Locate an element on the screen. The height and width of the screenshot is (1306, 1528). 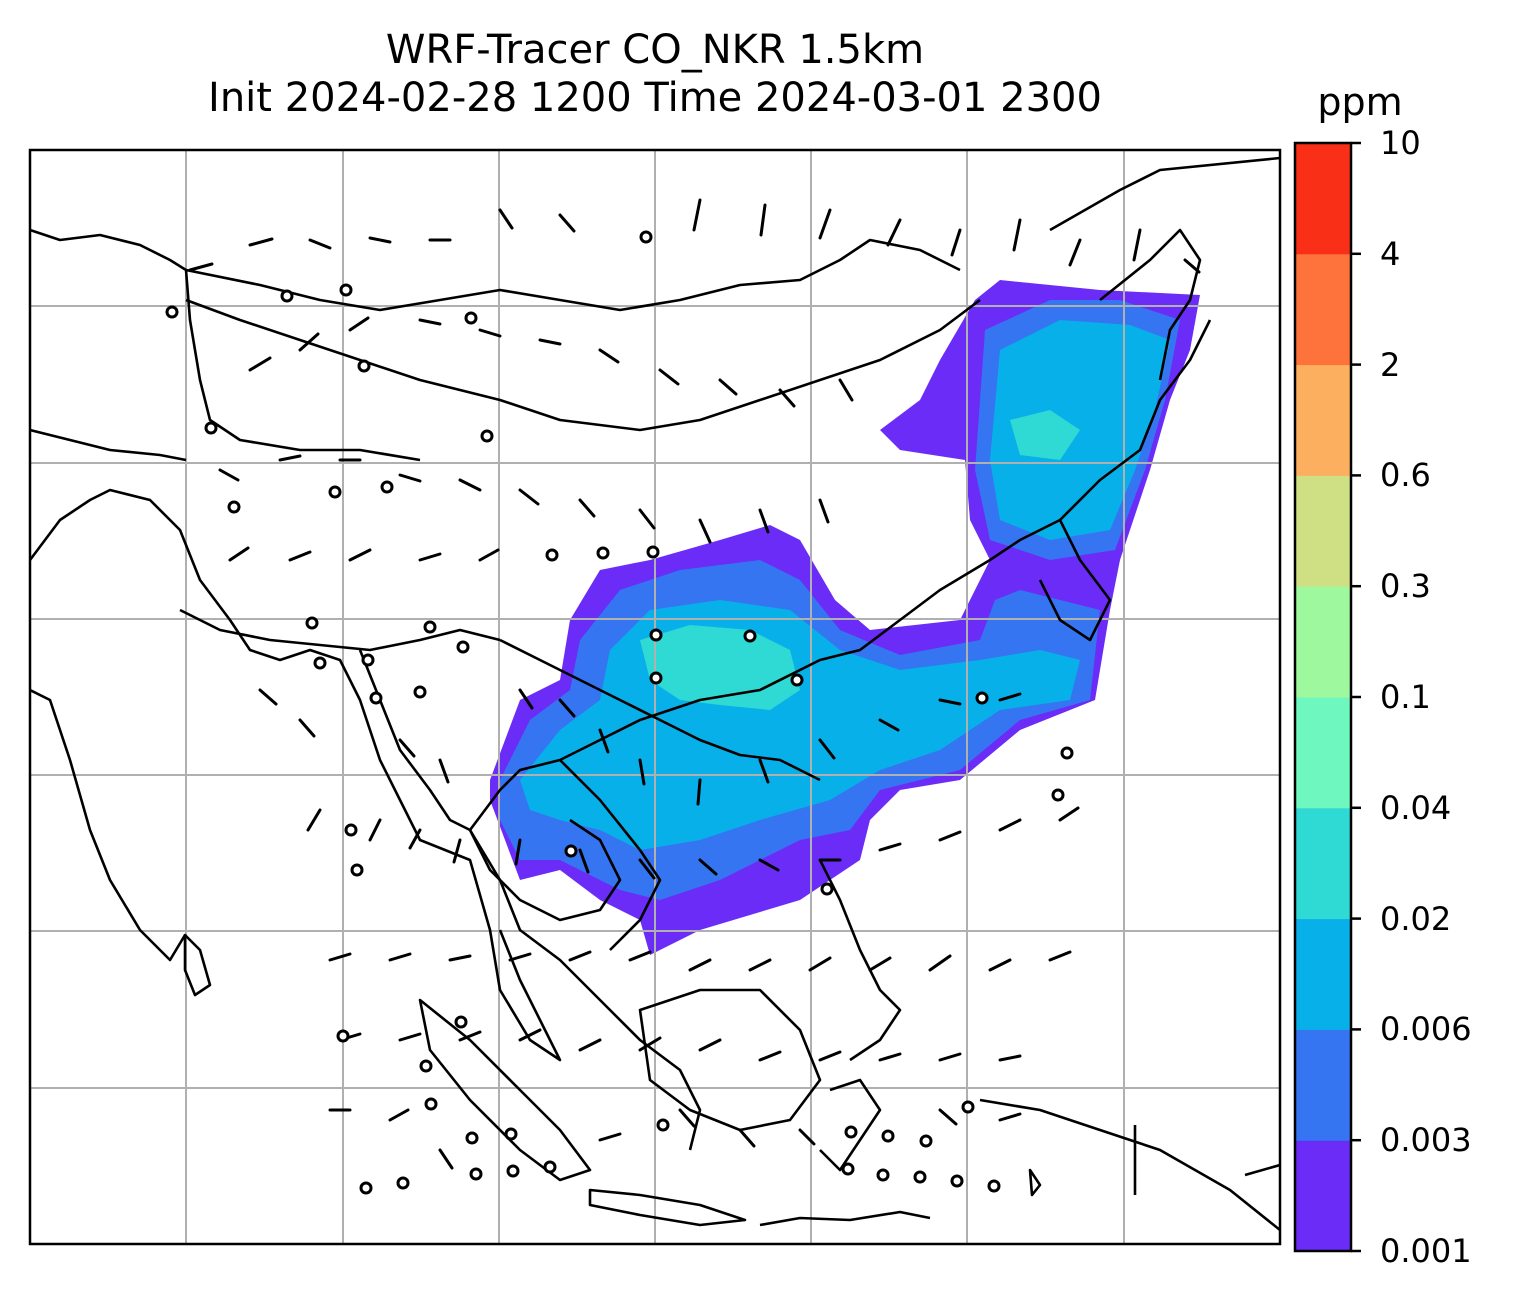
coastline-vietnam is located at coordinates (610, 855).